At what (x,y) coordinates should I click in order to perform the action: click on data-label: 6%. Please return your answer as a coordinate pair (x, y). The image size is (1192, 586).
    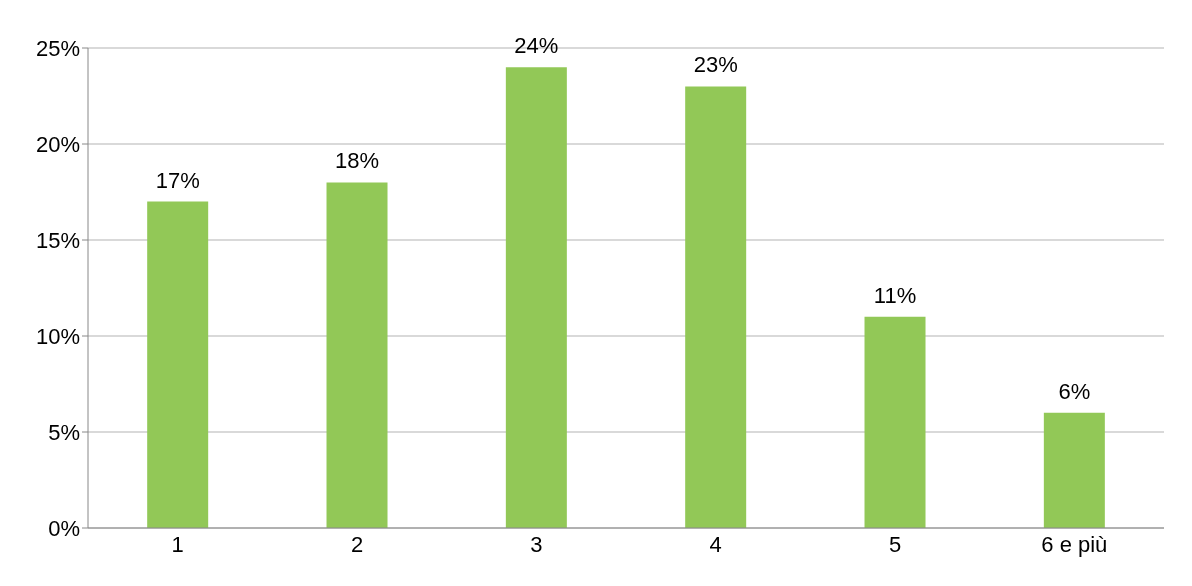
    Looking at the image, I should click on (1074, 391).